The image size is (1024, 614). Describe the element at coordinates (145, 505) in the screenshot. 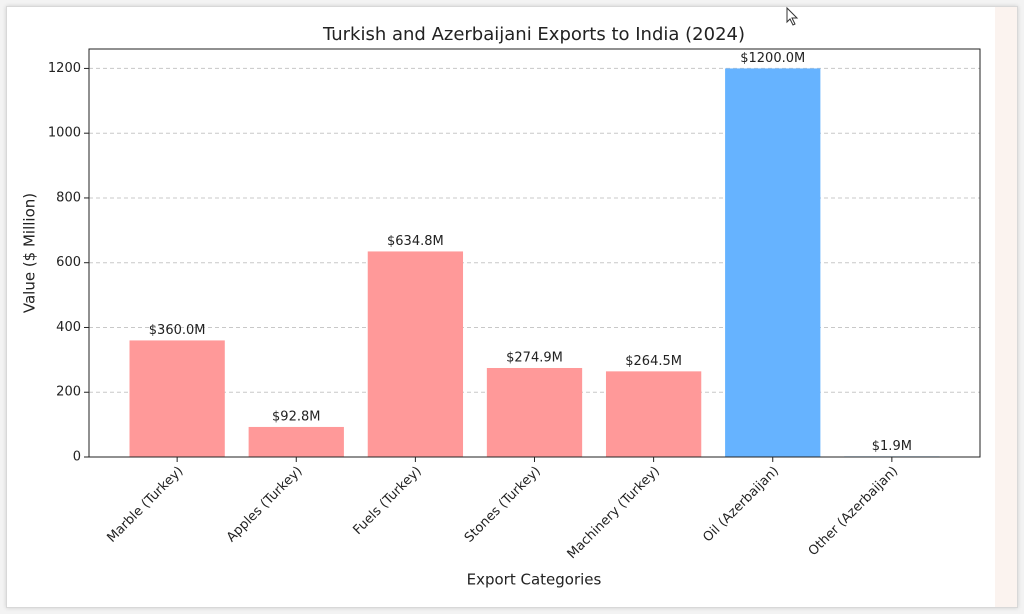

I see `x-tick-label: Marble (Turkey)` at that location.